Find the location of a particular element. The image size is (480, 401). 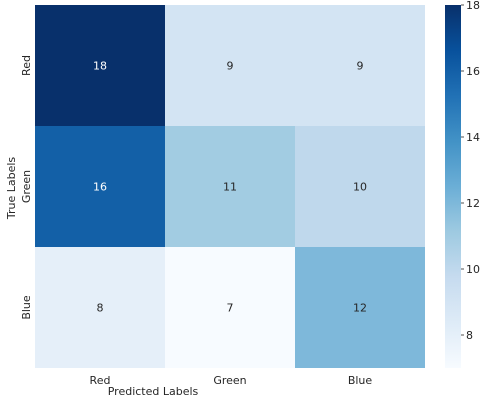

cell-value-r1-c2: 10 is located at coordinates (360, 187).